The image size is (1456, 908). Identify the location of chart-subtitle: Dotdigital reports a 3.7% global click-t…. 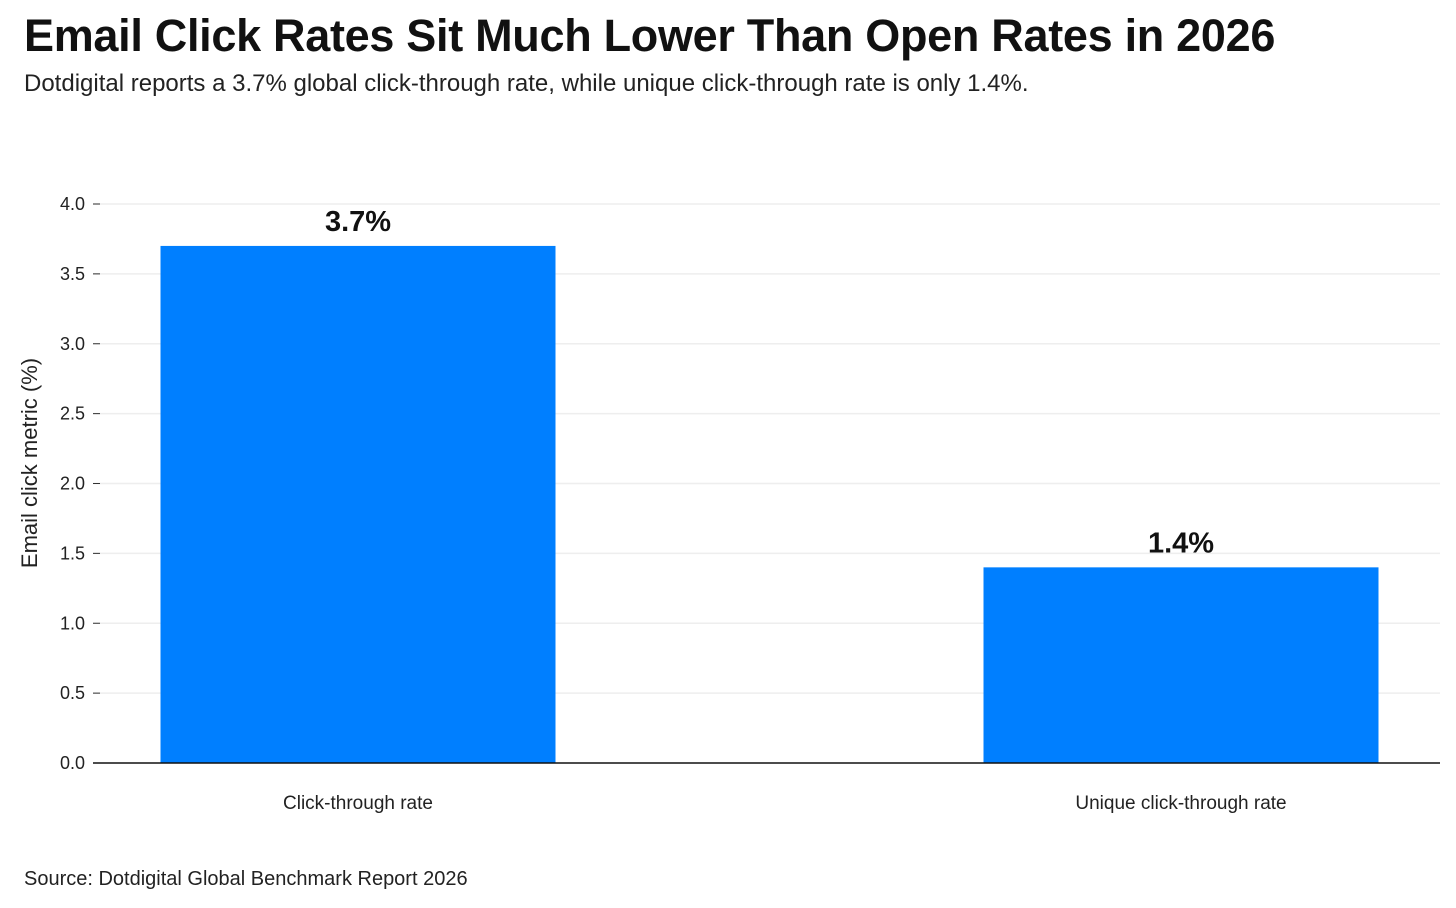
(526, 83).